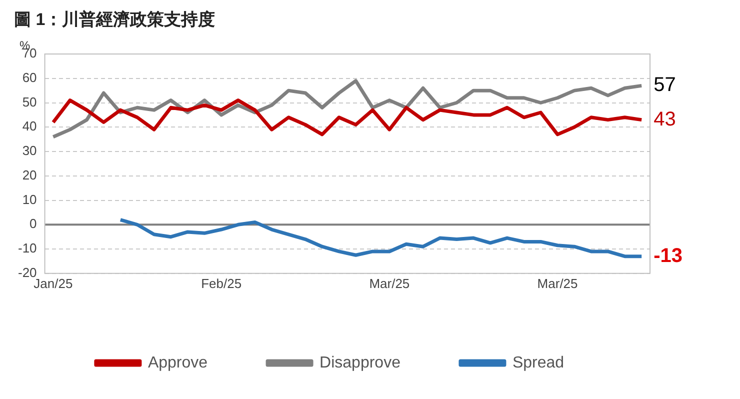 The image size is (740, 399). What do you see at coordinates (29, 102) in the screenshot?
I see `y-tick-label: 50` at bounding box center [29, 102].